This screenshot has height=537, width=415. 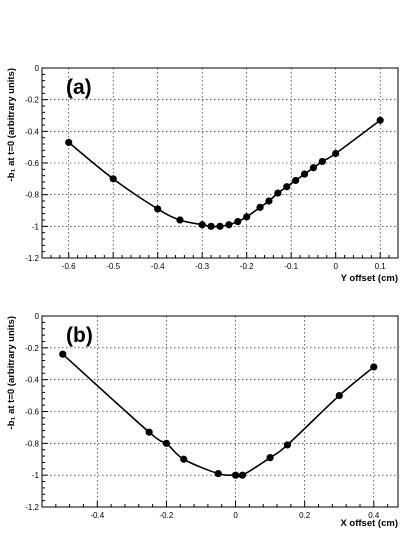 I want to click on x-tick-label: -0.6, so click(x=69, y=266).